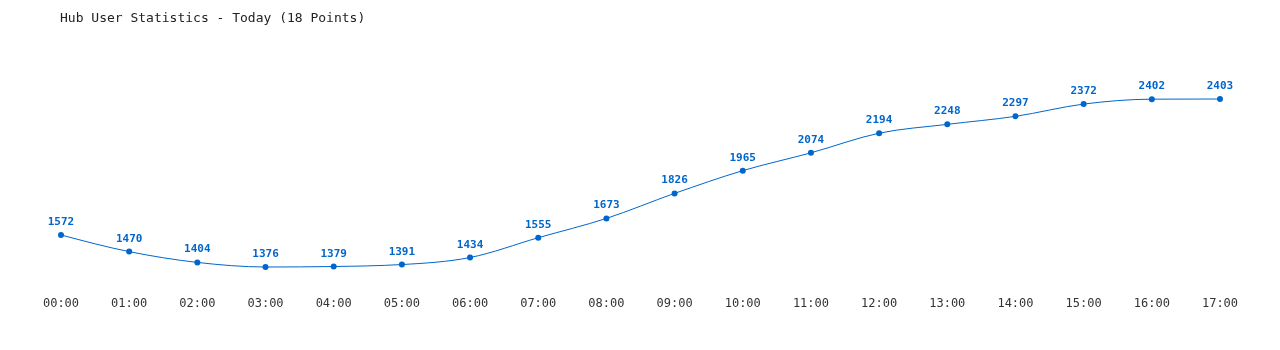 This screenshot has width=1280, height=350. Describe the element at coordinates (129, 238) in the screenshot. I see `data-label: 1470` at that location.